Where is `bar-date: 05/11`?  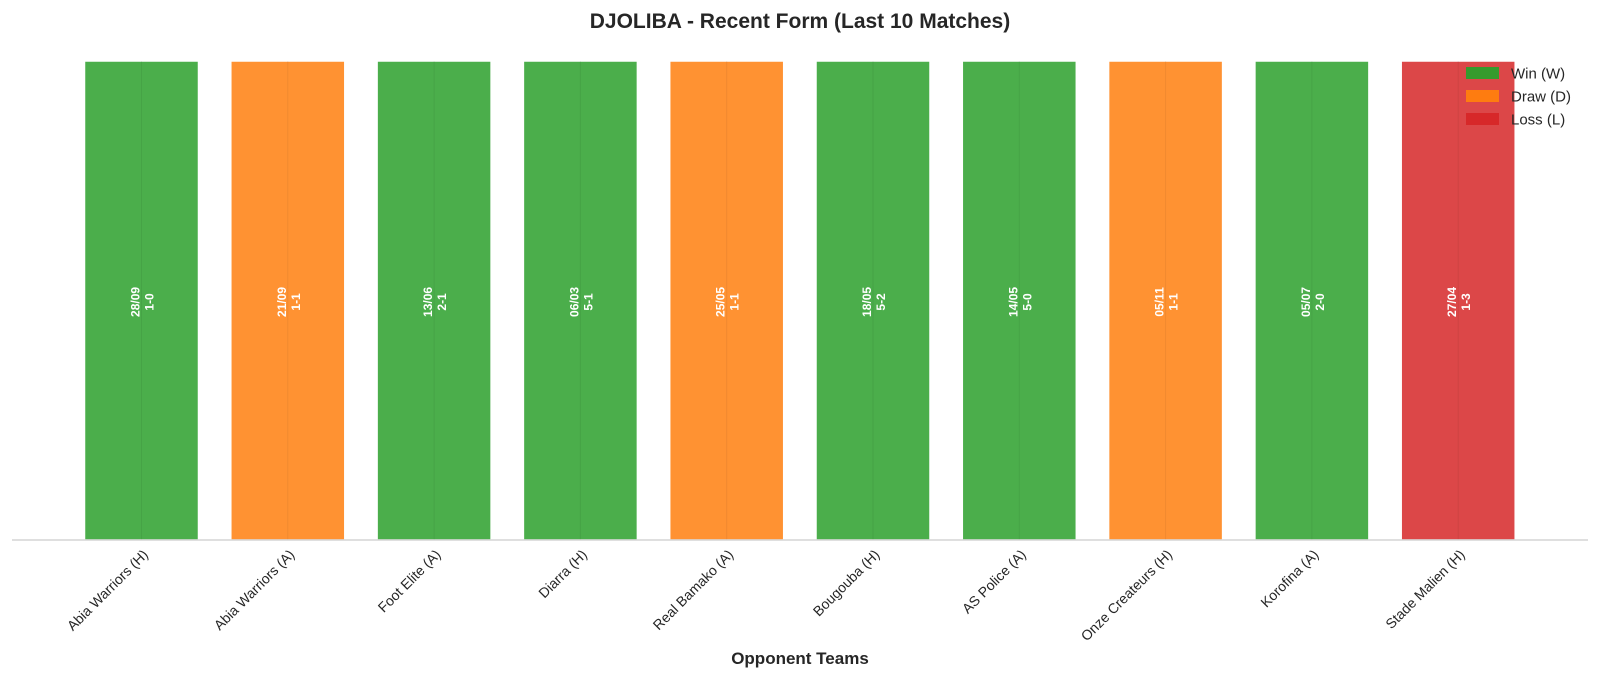 bar-date: 05/11 is located at coordinates (1160, 302).